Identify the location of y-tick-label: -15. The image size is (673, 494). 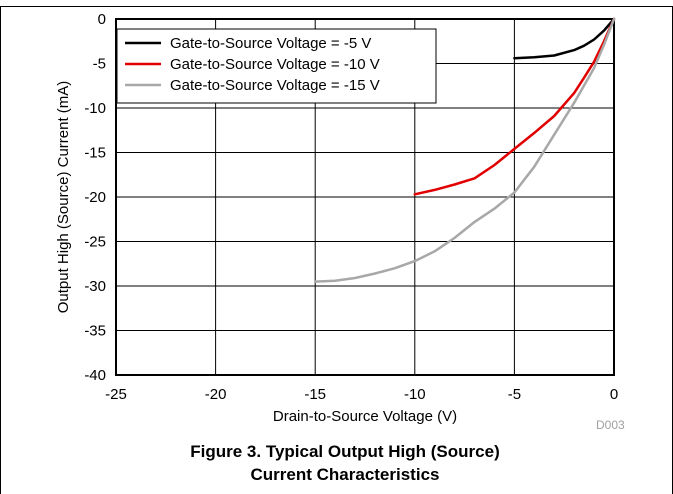
(95, 153).